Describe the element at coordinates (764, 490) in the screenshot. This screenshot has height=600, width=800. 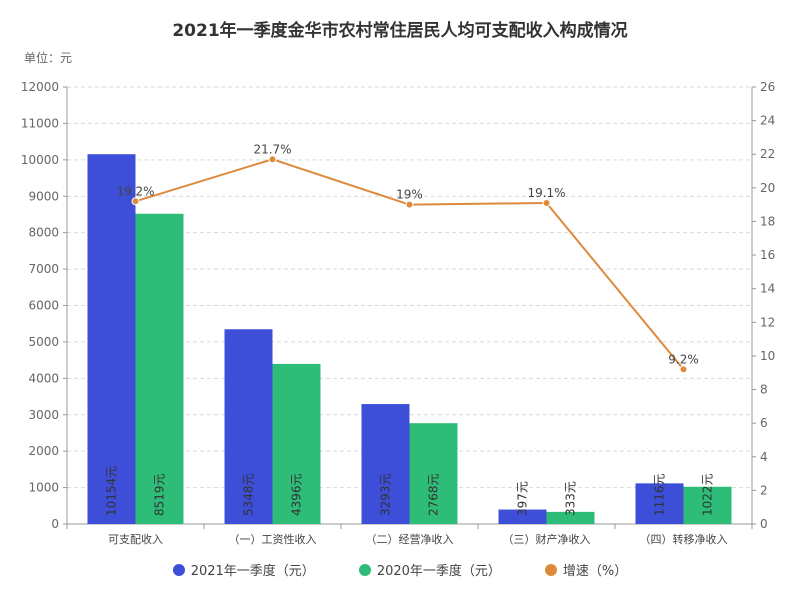
I see `y-right-tick-label: 2` at that location.